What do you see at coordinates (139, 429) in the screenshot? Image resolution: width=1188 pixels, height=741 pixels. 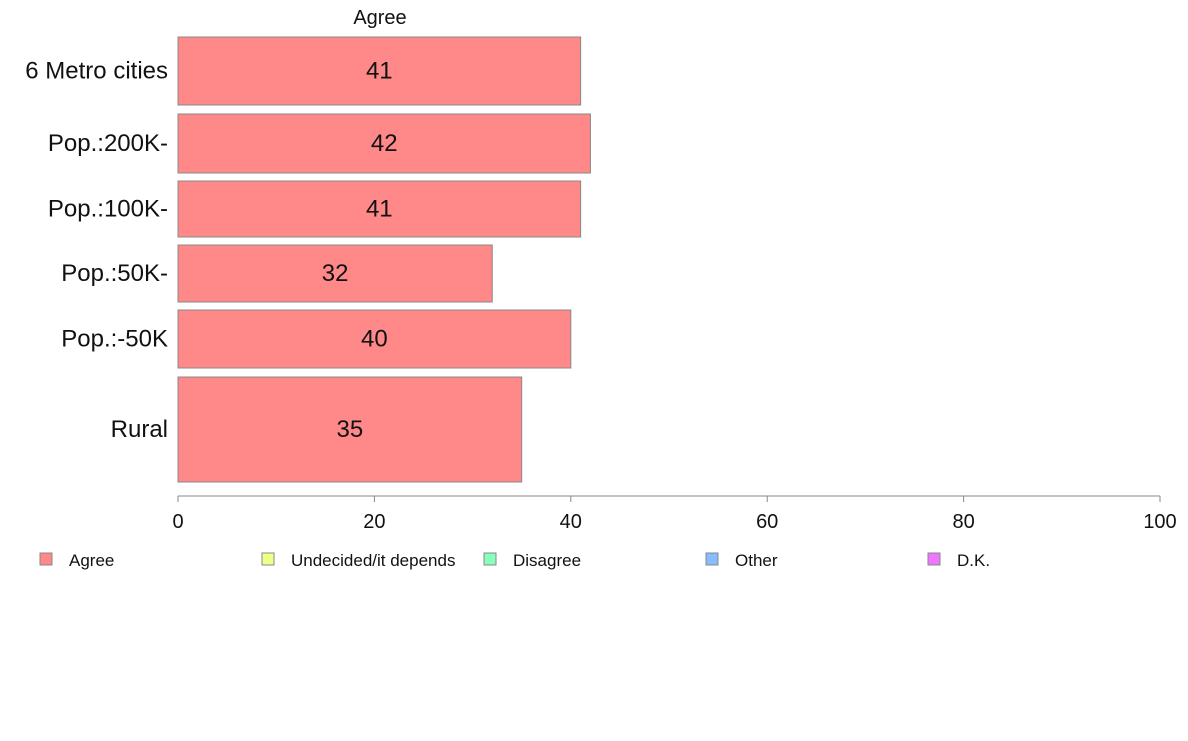 I see `category-label-5: Rural` at bounding box center [139, 429].